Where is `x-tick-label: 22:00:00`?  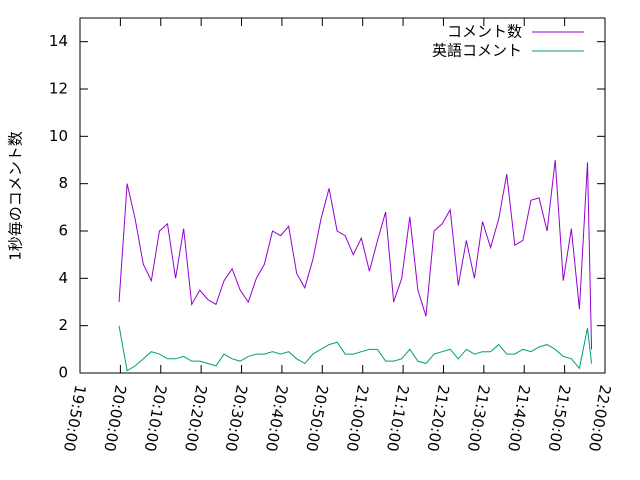 x-tick-label: 22:00:00 is located at coordinates (599, 418).